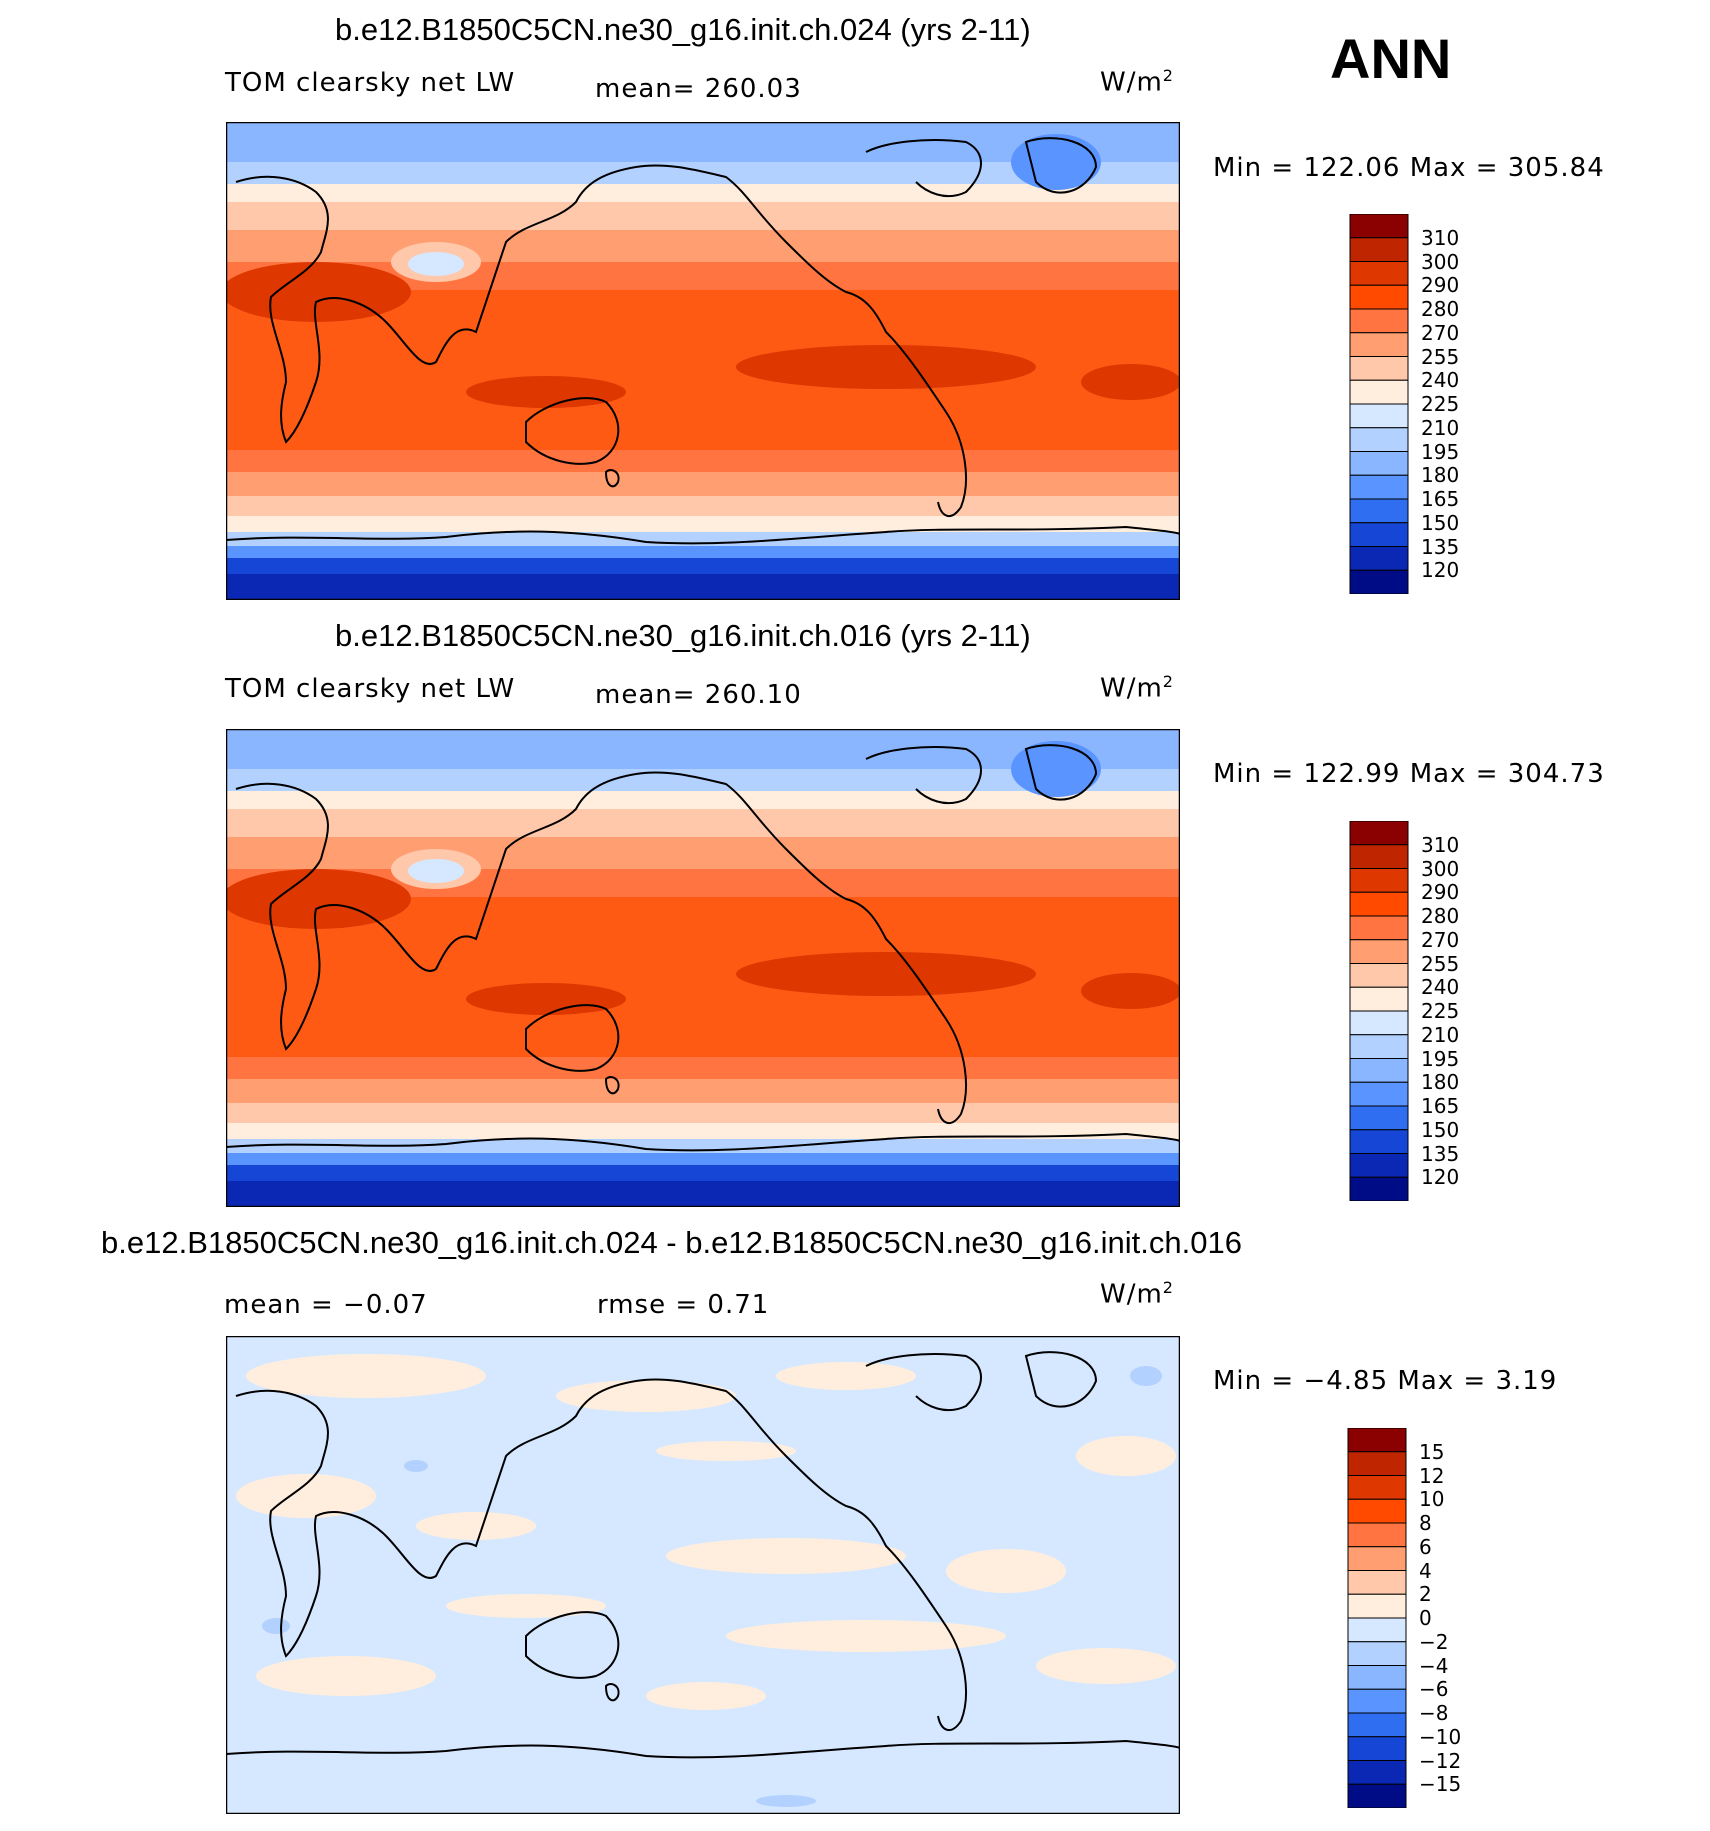 Image resolution: width=1710 pixels, height=1831 pixels. I want to click on colorbar-tick-label: −8, so click(1434, 1713).